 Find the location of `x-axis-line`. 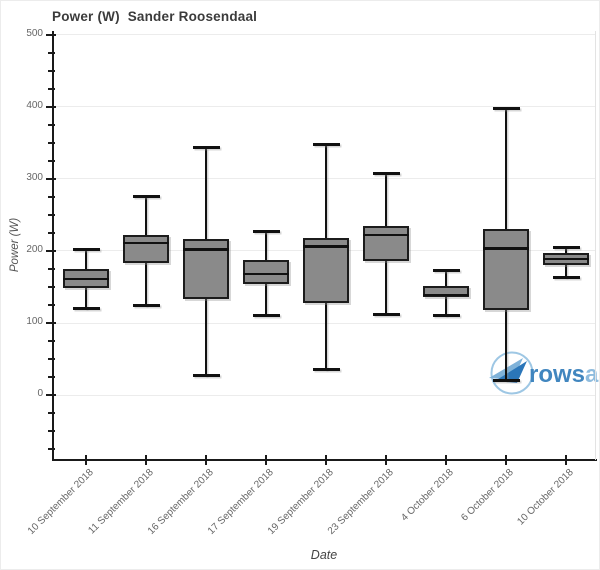

x-axis-line is located at coordinates (324, 460).